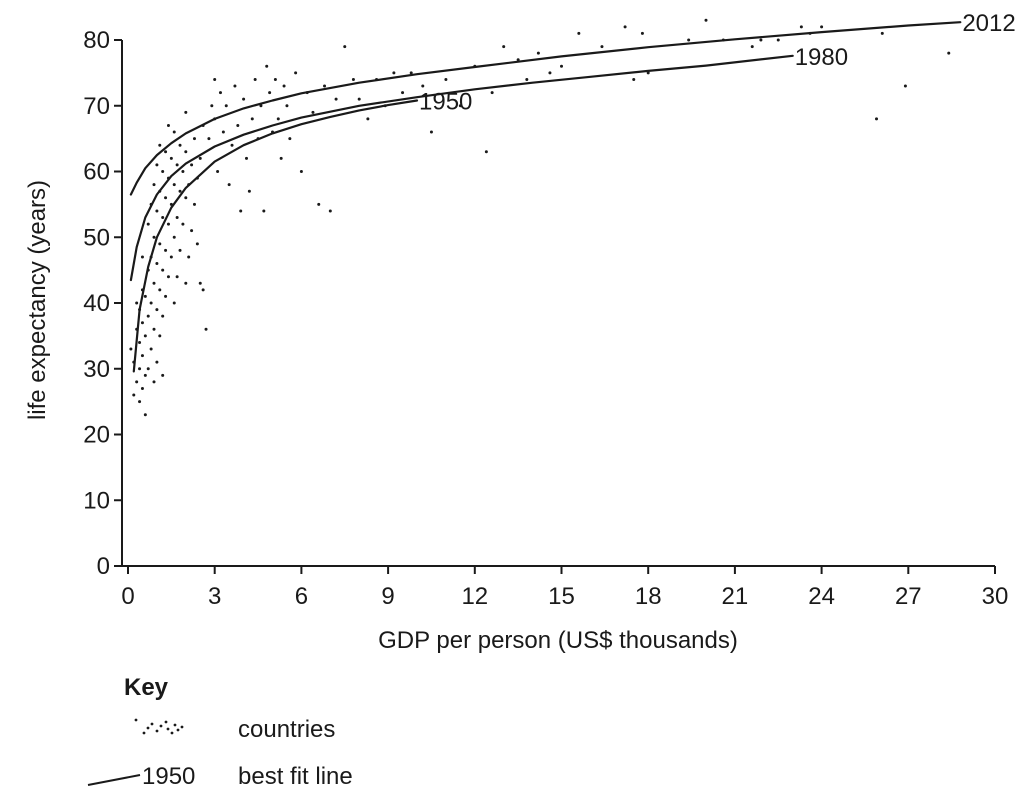 The image size is (1031, 799). Describe the element at coordinates (648, 596) in the screenshot. I see `x-tick-label: 18` at that location.